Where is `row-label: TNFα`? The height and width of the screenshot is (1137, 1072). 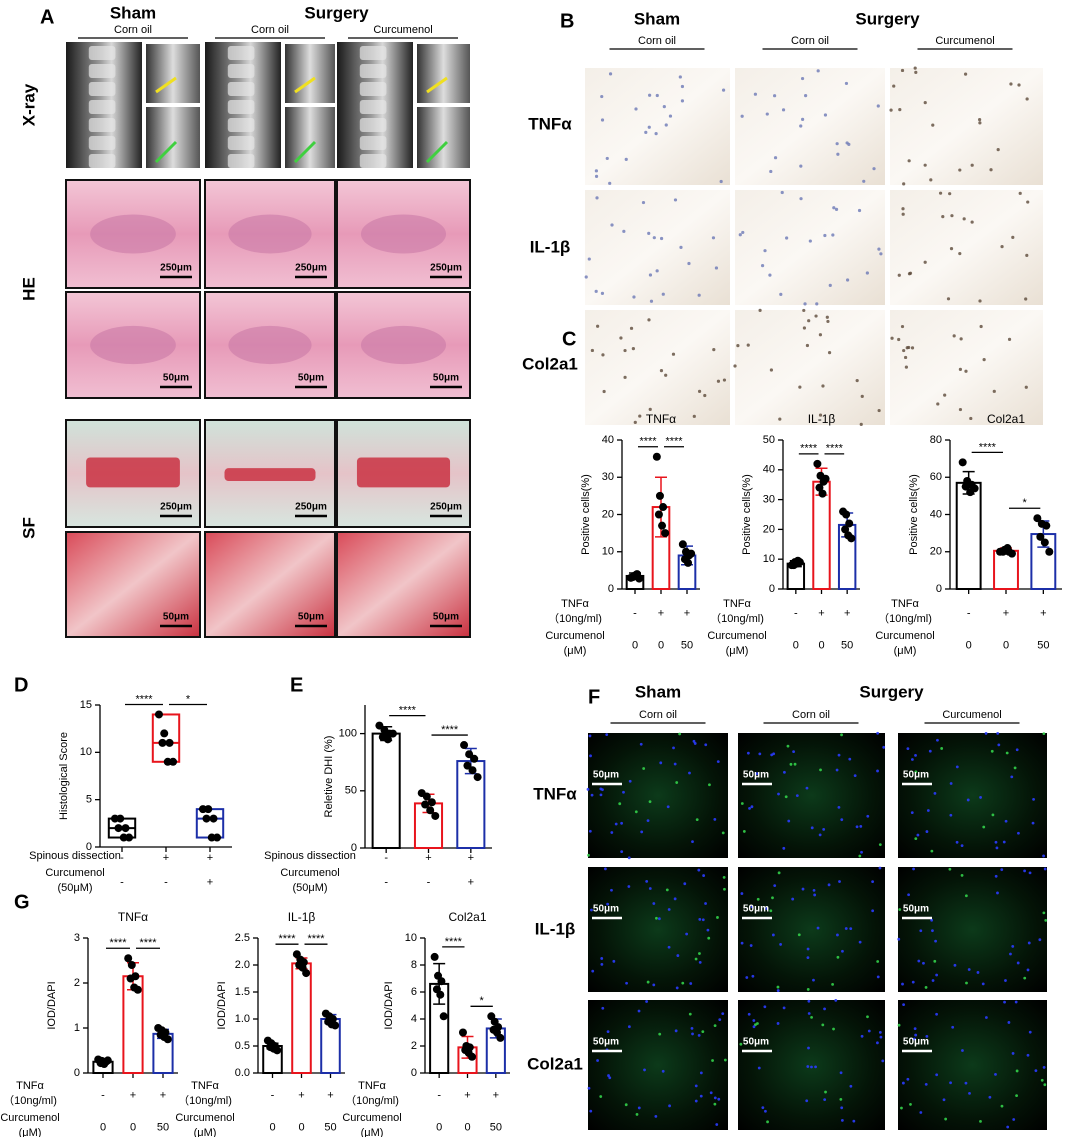
row-label: TNFα is located at coordinates (555, 793).